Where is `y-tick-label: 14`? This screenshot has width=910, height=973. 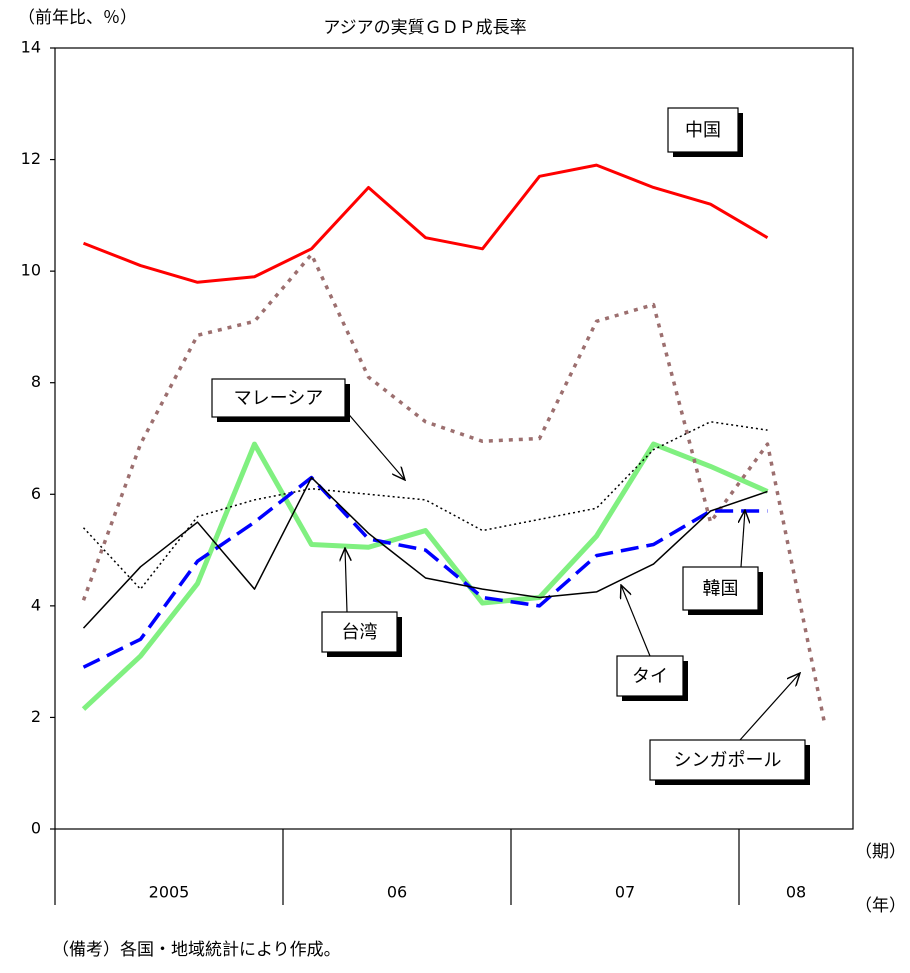 y-tick-label: 14 is located at coordinates (31, 47).